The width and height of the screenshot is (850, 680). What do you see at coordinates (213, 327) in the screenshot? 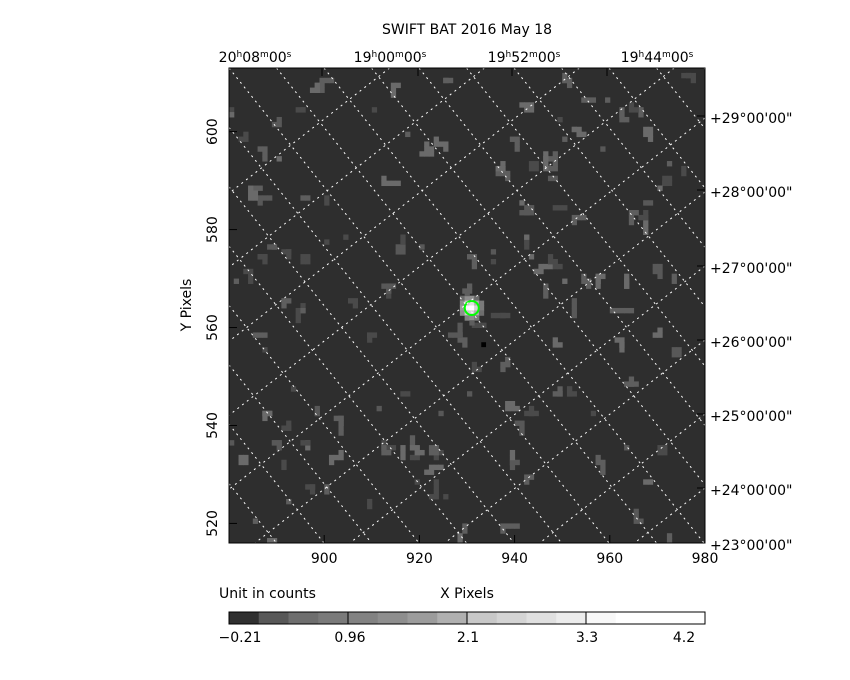
I see `y-tick-label: 560` at bounding box center [213, 327].